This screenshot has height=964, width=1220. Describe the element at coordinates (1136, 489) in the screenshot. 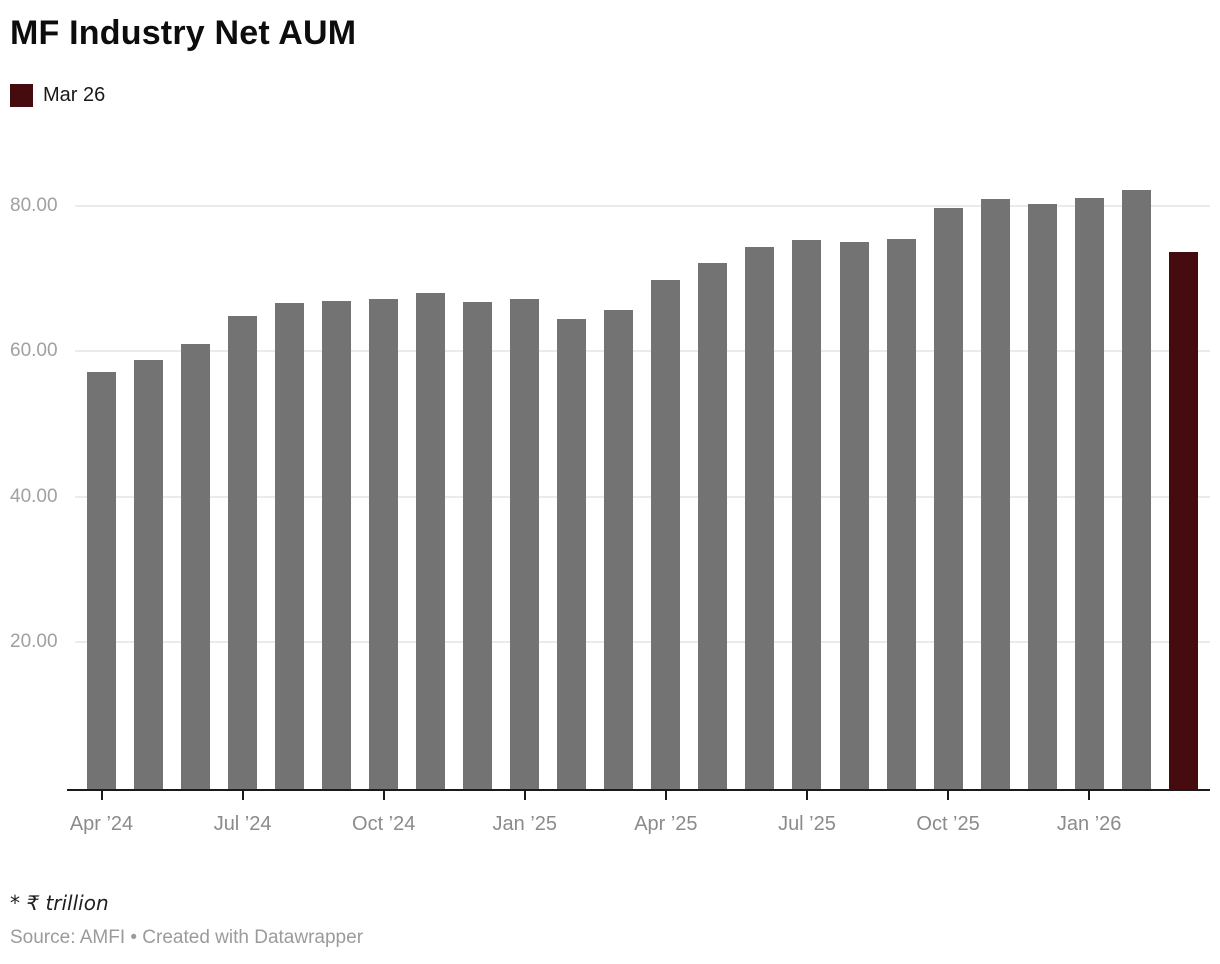

I see `bar-feb-2026` at that location.